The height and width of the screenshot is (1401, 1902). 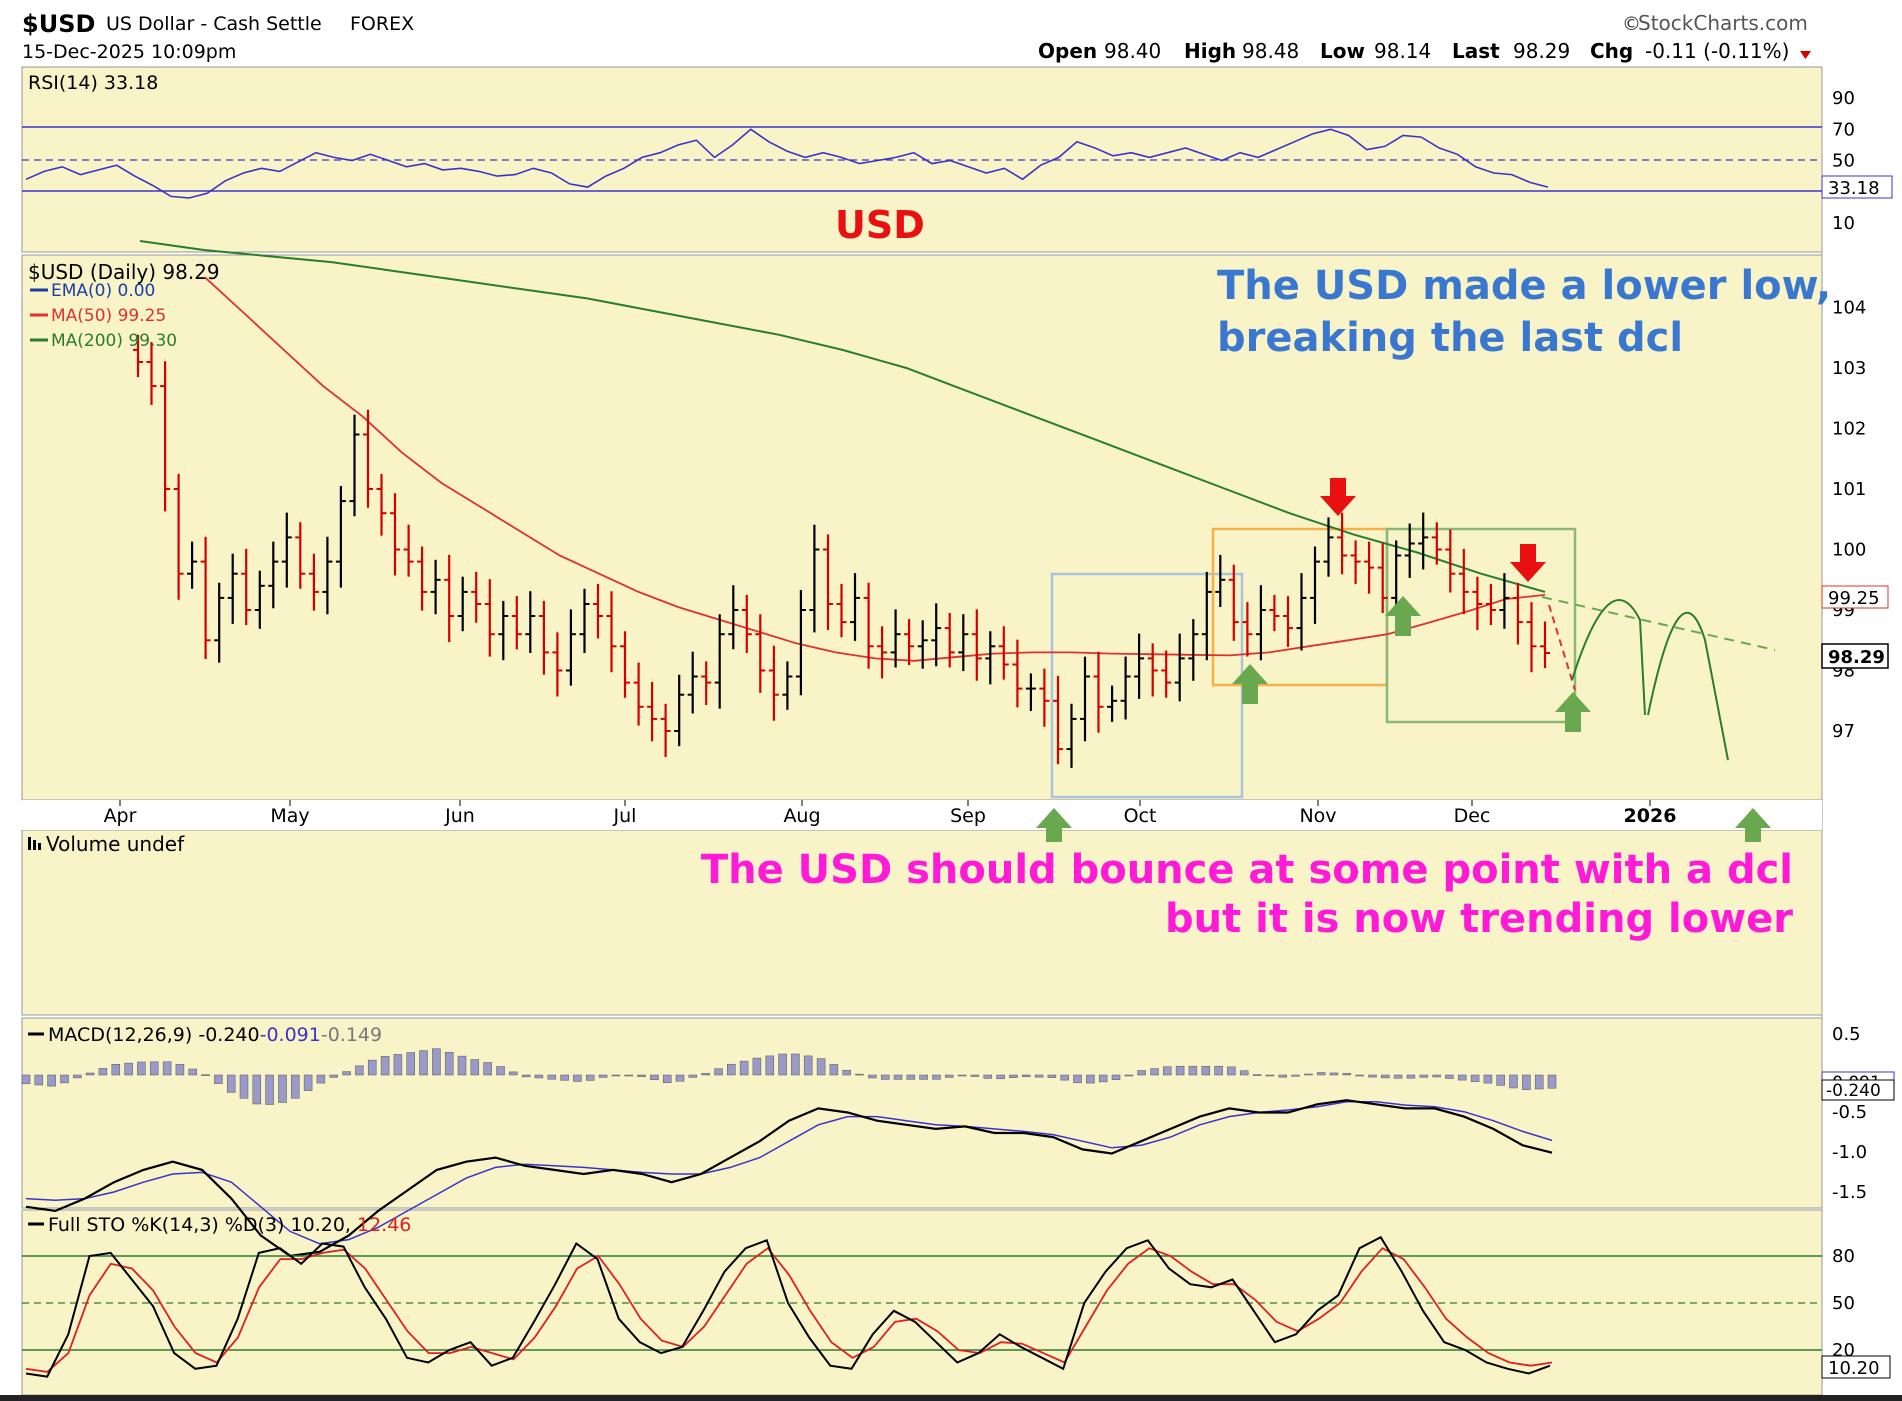 What do you see at coordinates (120, 816) in the screenshot?
I see `time-tick-label: Apr` at bounding box center [120, 816].